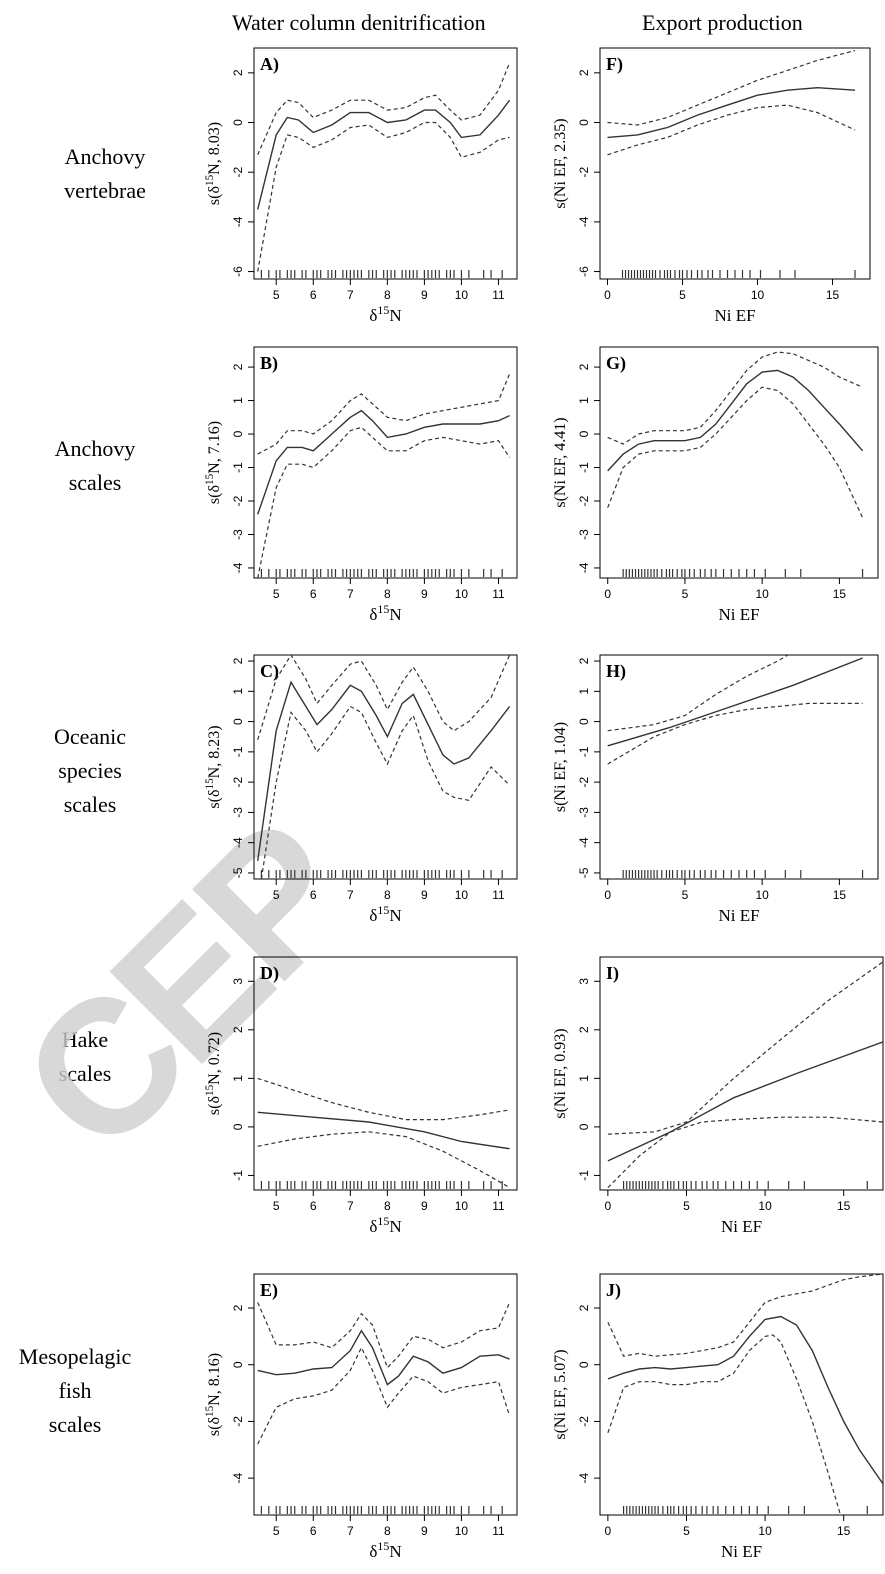  Describe the element at coordinates (85, 1073) in the screenshot. I see `row-label-line: scales` at that location.